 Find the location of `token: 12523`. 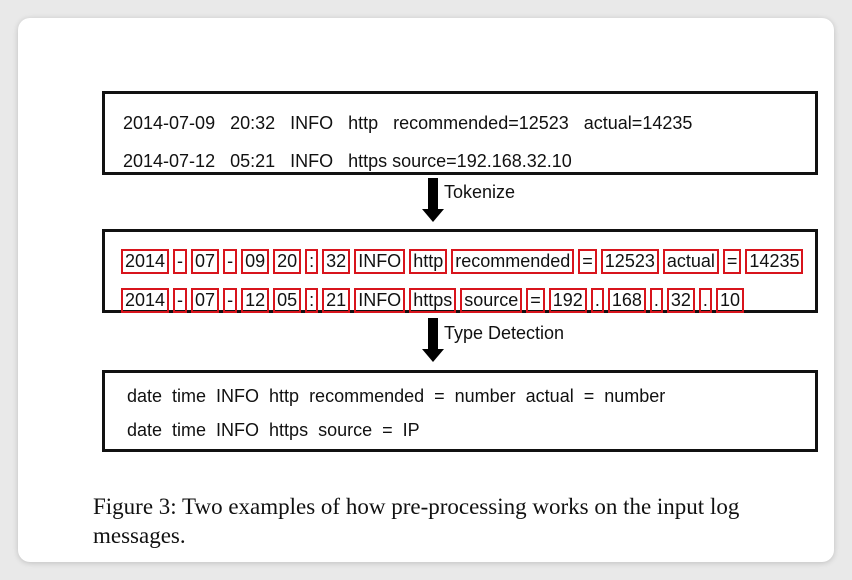

token: 12523 is located at coordinates (629, 261).